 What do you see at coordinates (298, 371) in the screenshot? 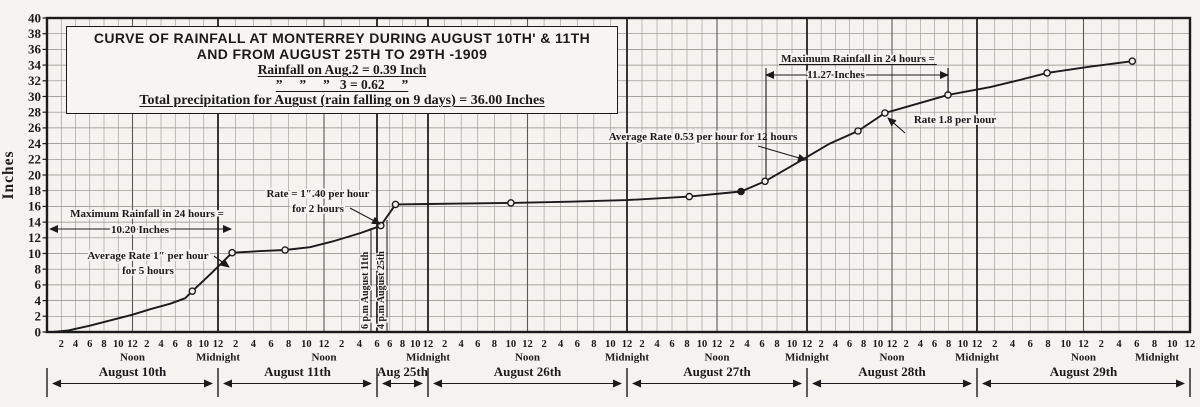
I see `date-label: August 11th` at bounding box center [298, 371].